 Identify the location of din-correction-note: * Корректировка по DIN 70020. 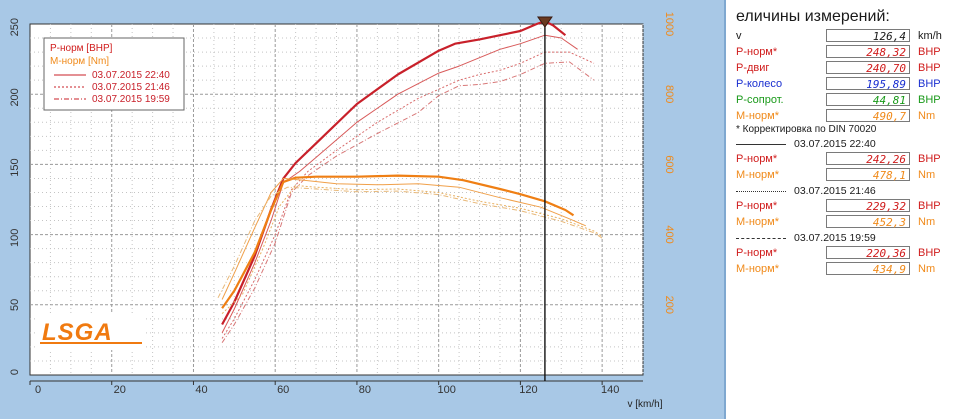
(806, 129).